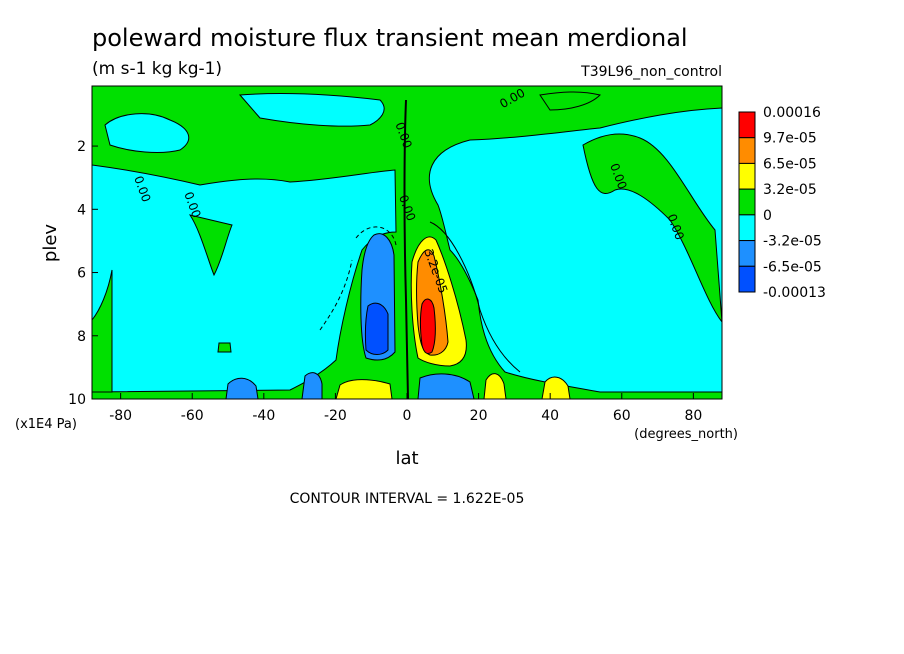  Describe the element at coordinates (767, 216) in the screenshot. I see `colorbar-label: 0` at that location.